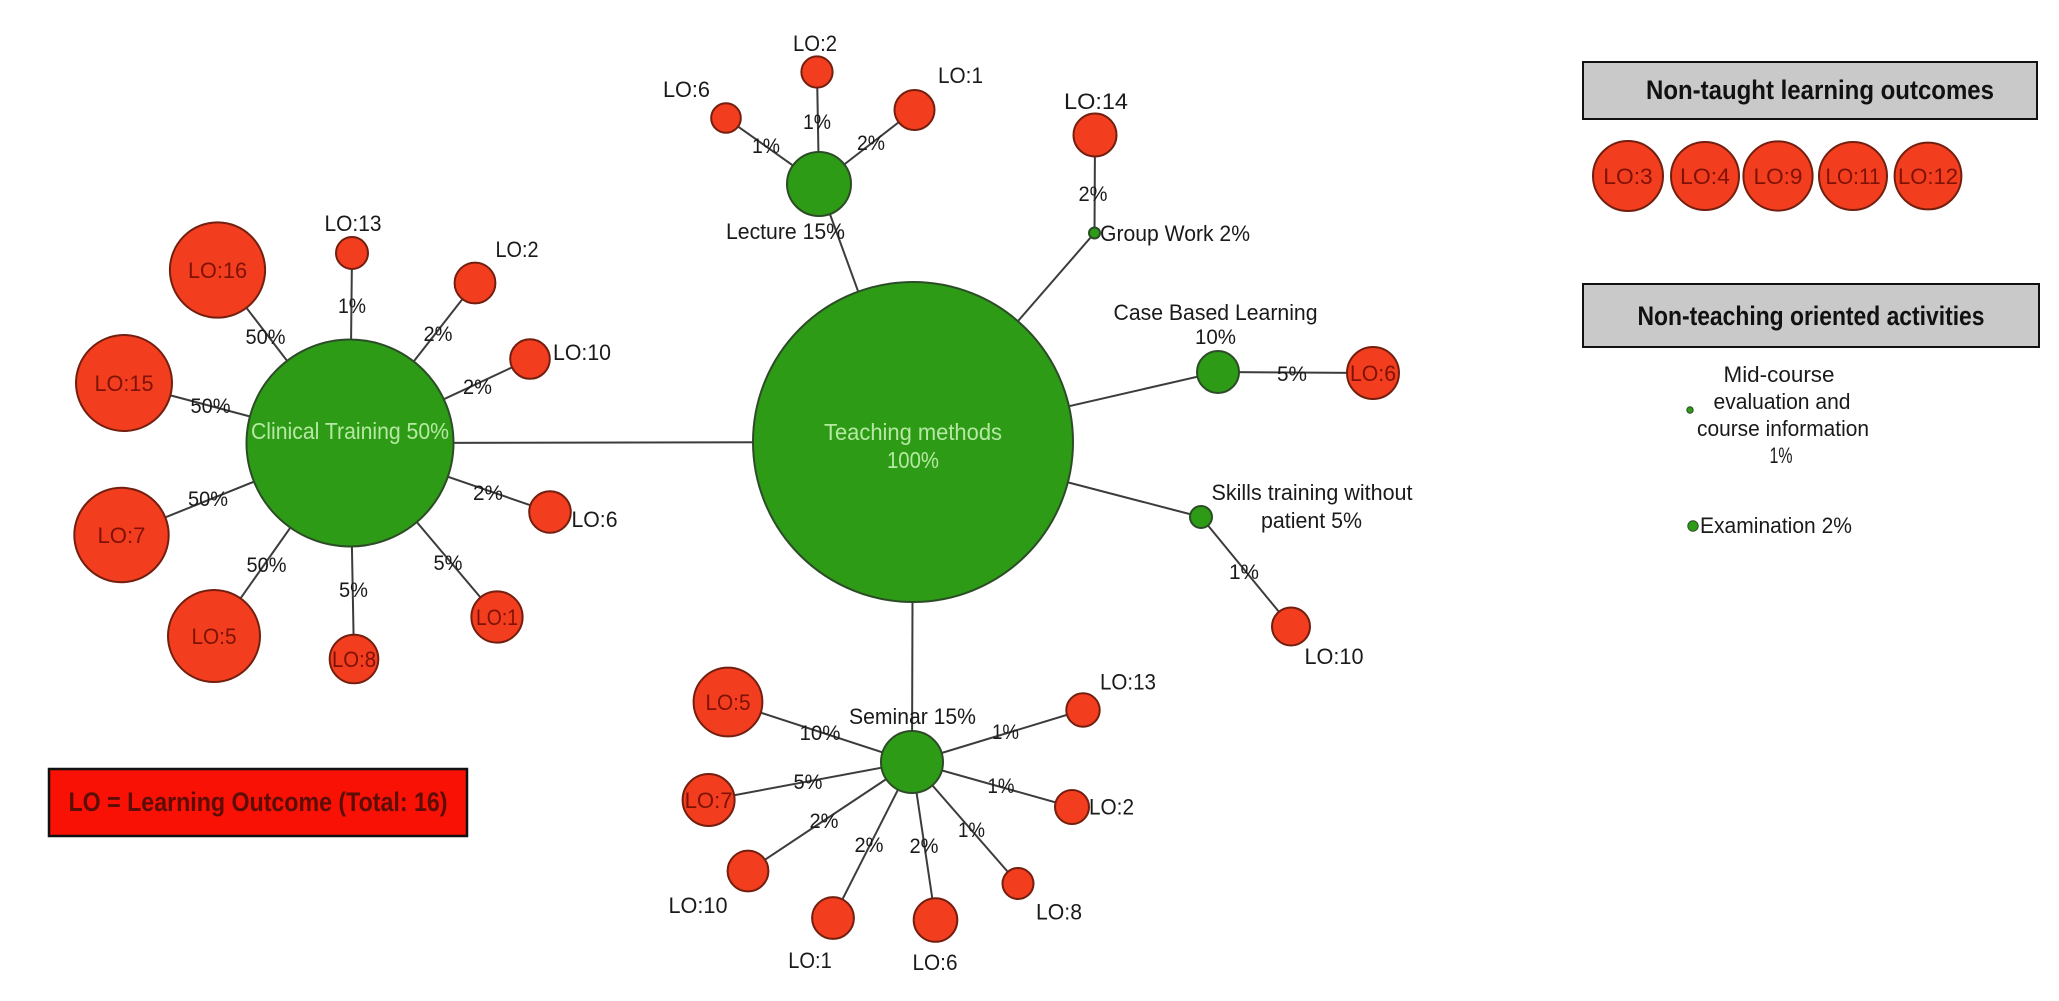 Image resolution: width=2059 pixels, height=1001 pixels. I want to click on svg-text: Non-taught learning outcomes, so click(1820, 90).